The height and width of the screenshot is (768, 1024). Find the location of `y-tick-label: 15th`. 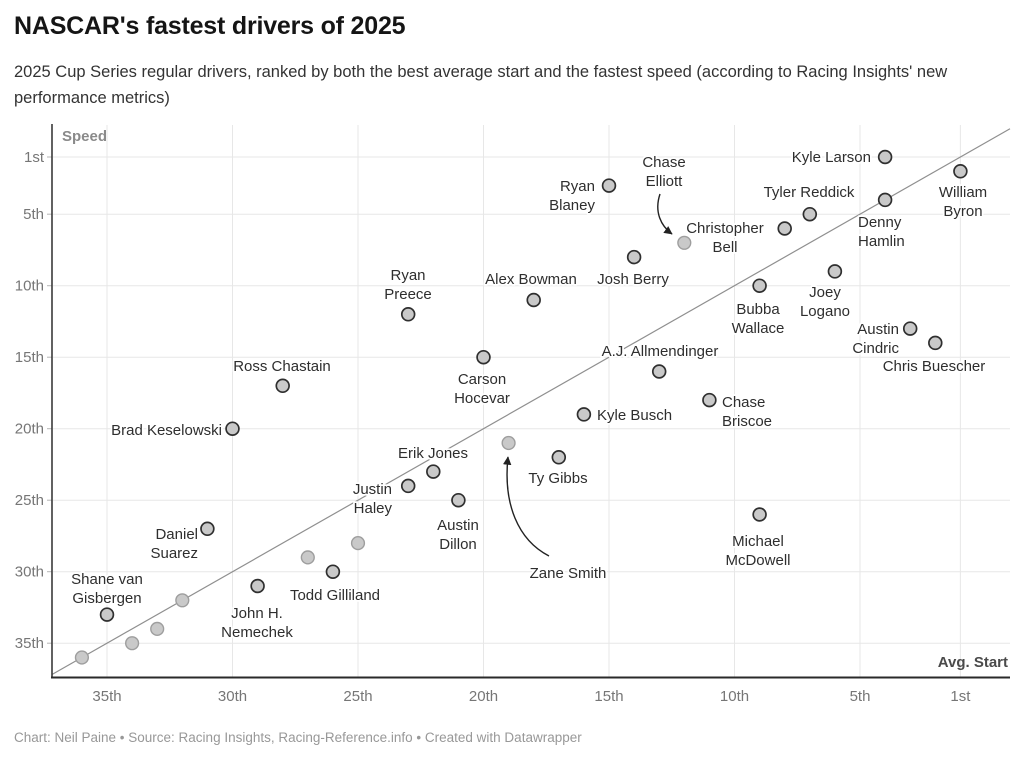

y-tick-label: 15th is located at coordinates (29, 357).